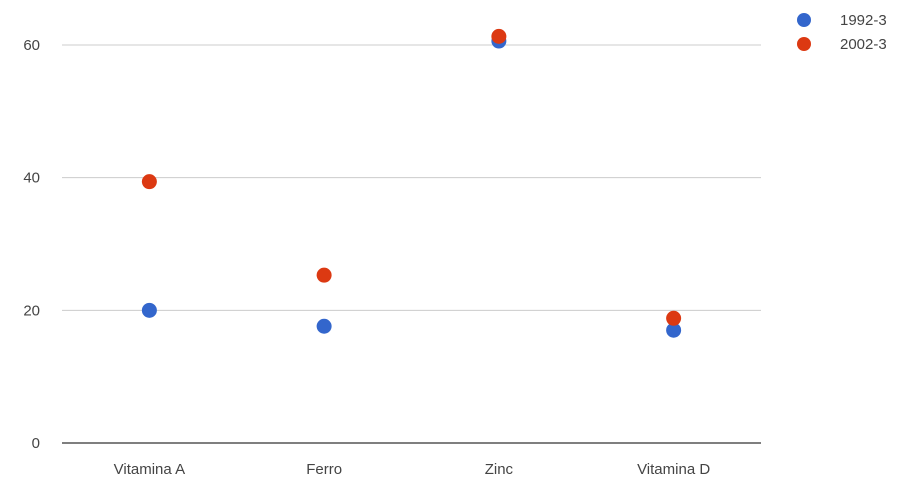 This screenshot has height=482, width=917. Describe the element at coordinates (499, 469) in the screenshot. I see `x-category-label: Zinc` at that location.